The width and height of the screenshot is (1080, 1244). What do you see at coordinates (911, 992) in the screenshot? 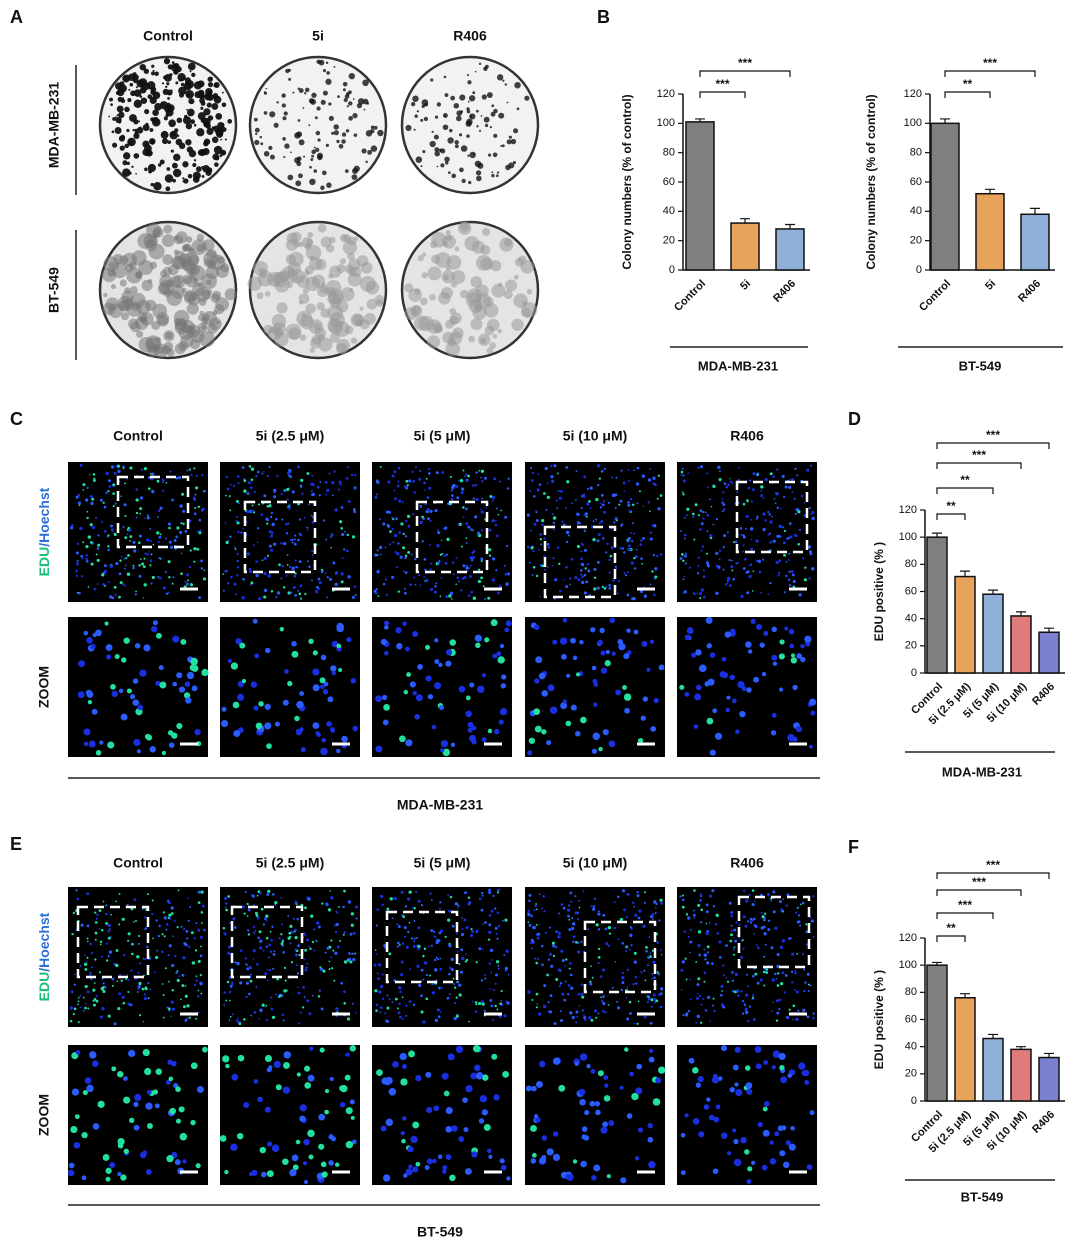
I see `y-tick-label: 80` at bounding box center [911, 992].